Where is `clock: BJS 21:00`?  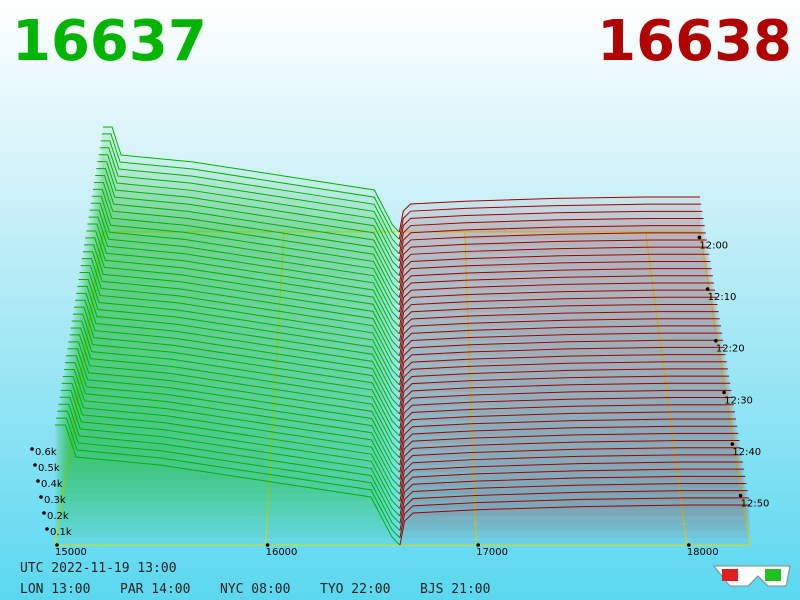 clock: BJS 21:00 is located at coordinates (455, 589).